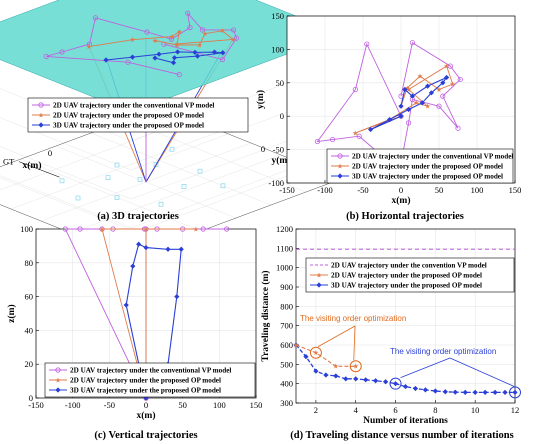 The height and width of the screenshot is (444, 540). Describe the element at coordinates (263, 149) in the screenshot. I see `a-y-tick-label-1: 0` at that location.